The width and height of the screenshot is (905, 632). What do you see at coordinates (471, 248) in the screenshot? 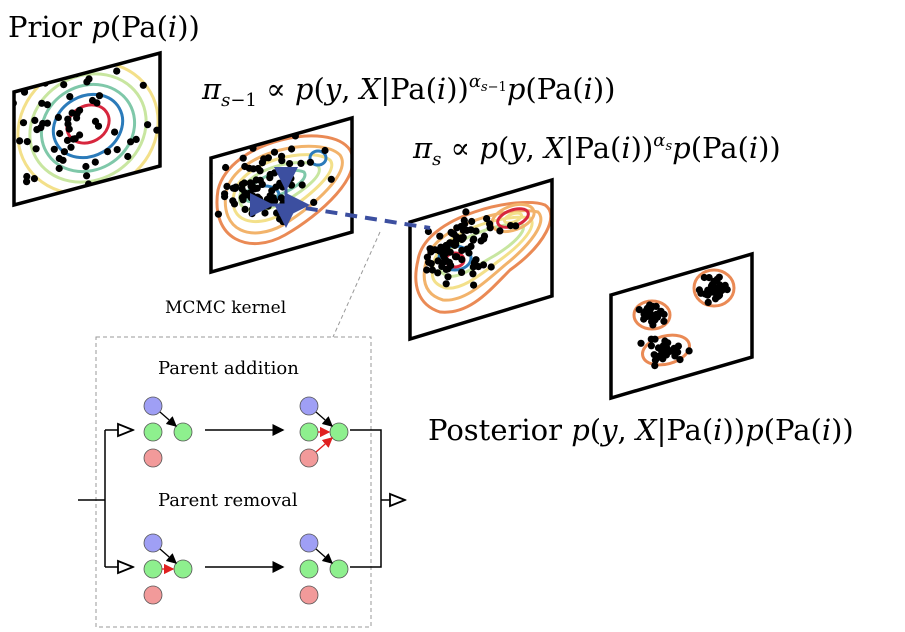
I see `pi-s-samples` at bounding box center [471, 248].